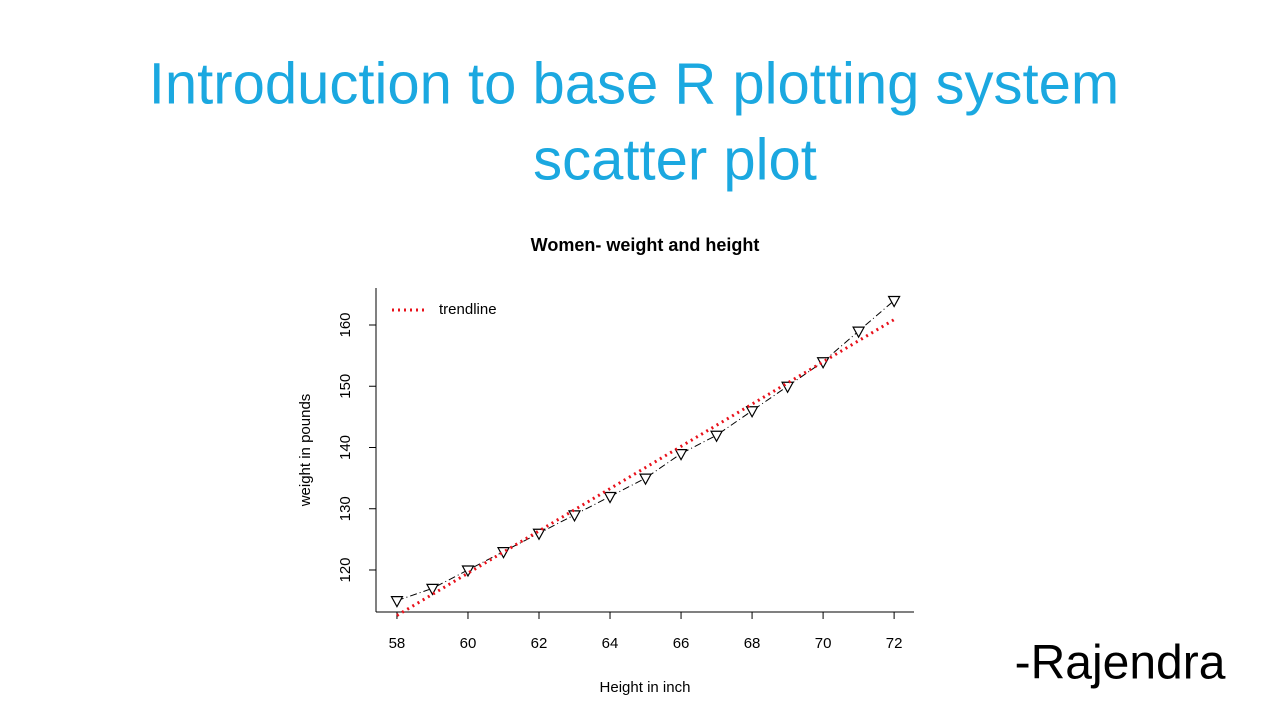  What do you see at coordinates (345, 447) in the screenshot?
I see `y-tick-label: 140` at bounding box center [345, 447].